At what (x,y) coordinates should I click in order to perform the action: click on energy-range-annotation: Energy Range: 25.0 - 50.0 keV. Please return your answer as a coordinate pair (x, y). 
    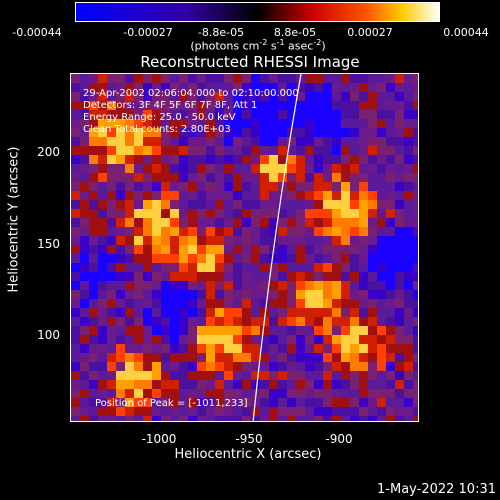
    Looking at the image, I should click on (159, 117).